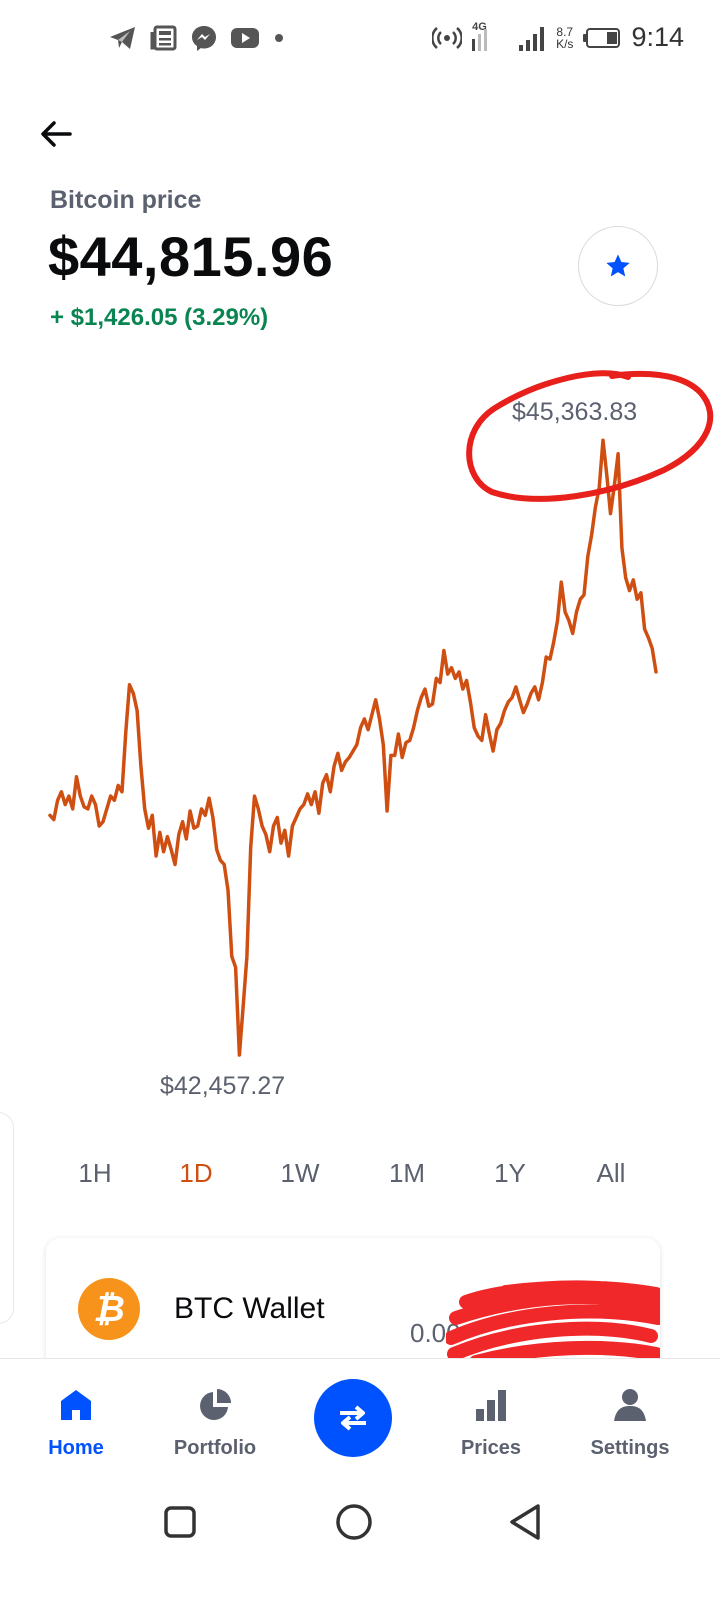  Describe the element at coordinates (526, 1522) in the screenshot. I see `back-triangle-icon` at that location.